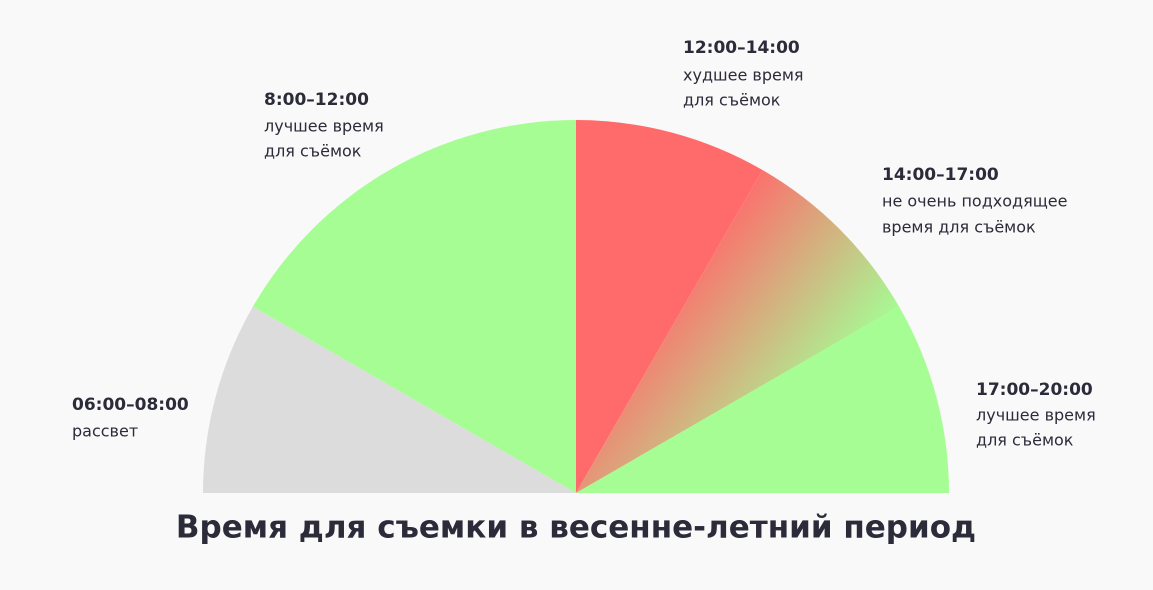 The height and width of the screenshot is (590, 1153). Describe the element at coordinates (743, 75) in the screenshot. I see `segment-note: худшее время` at that location.